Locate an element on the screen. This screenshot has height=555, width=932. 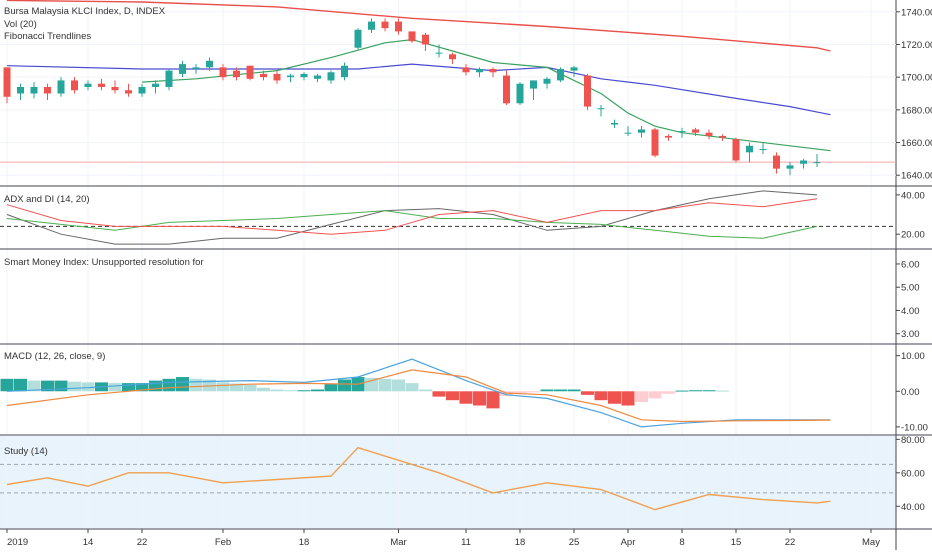
smi-tick-label: 4.00 is located at coordinates (910, 311).